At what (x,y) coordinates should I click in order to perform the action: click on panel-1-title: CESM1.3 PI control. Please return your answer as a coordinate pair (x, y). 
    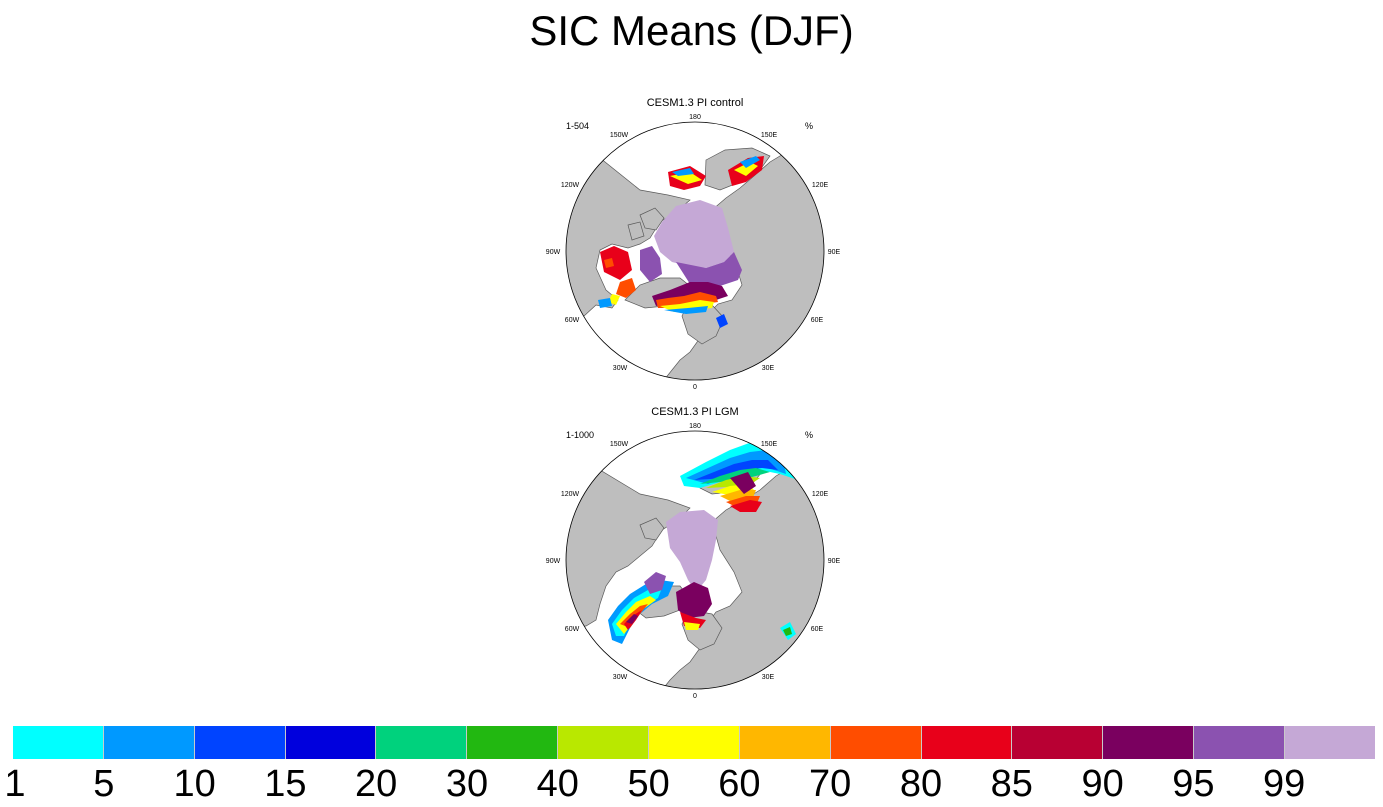
    Looking at the image, I should click on (695, 103).